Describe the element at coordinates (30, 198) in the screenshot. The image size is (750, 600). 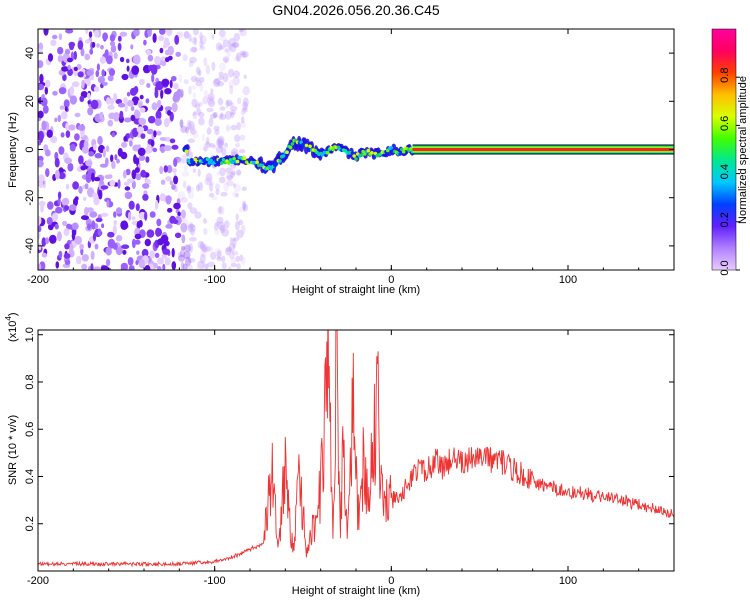
I see `y-tick-label: -20` at that location.